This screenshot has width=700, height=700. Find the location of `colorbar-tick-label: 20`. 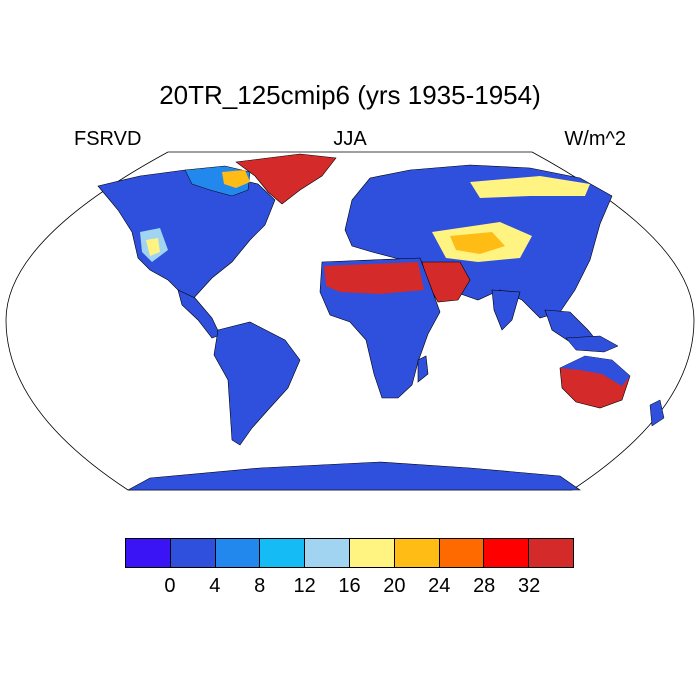

colorbar-tick-label: 20 is located at coordinates (394, 586).